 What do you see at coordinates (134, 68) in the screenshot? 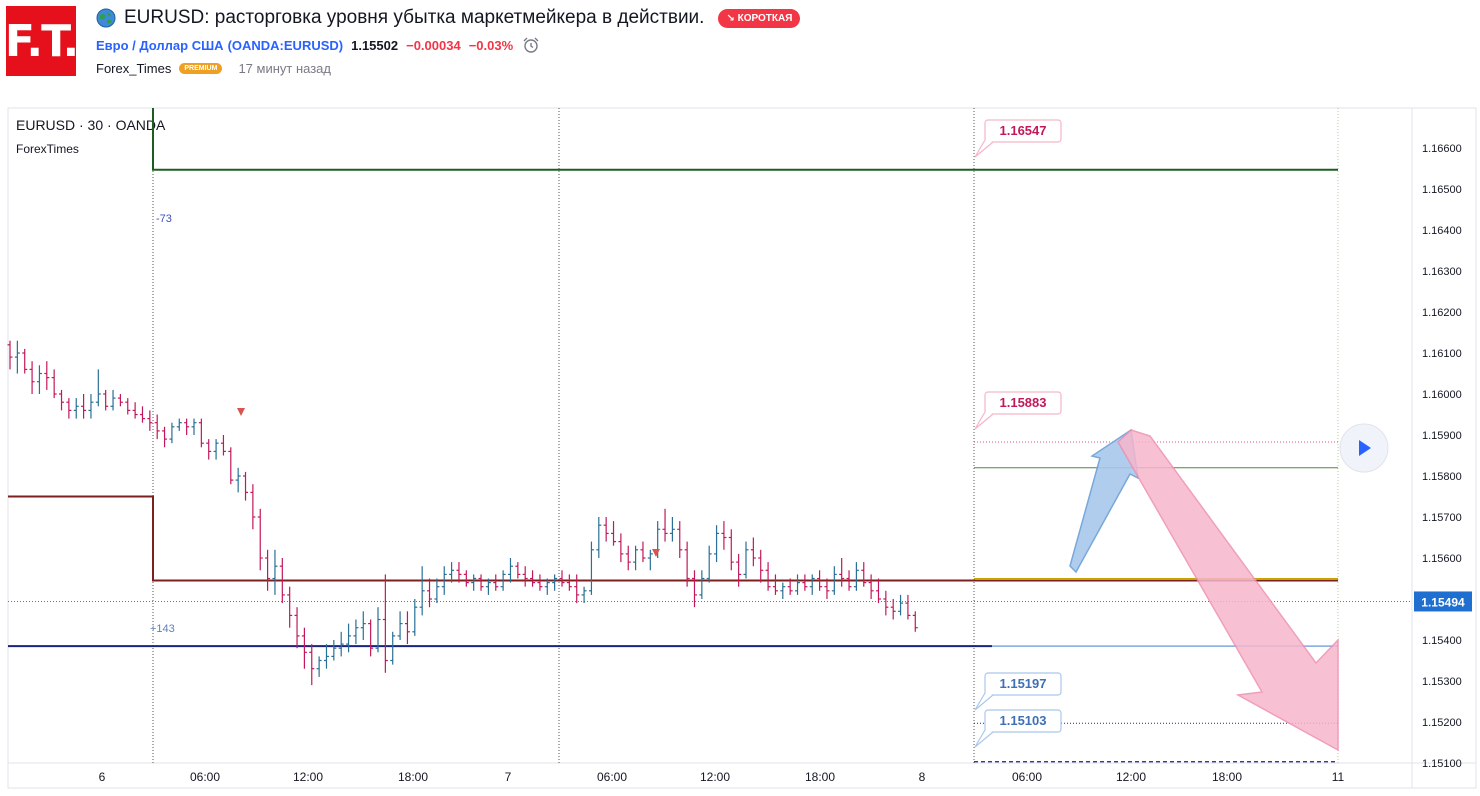
I see `author-name: Forex_Times` at bounding box center [134, 68].